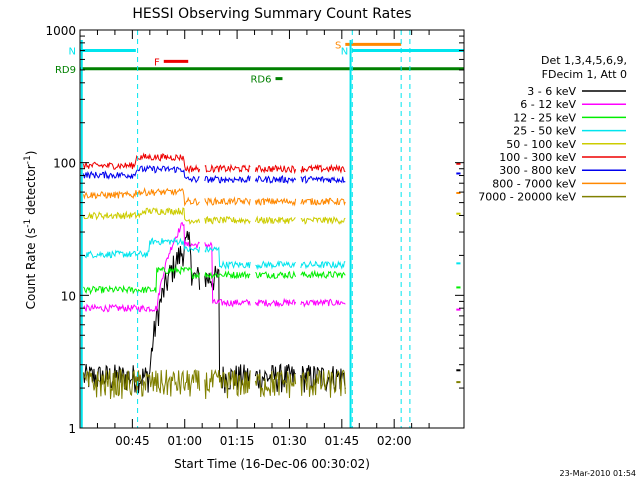 The width and height of the screenshot is (640, 480). What do you see at coordinates (394, 441) in the screenshot?
I see `x-tick-label: 02:00` at bounding box center [394, 441].